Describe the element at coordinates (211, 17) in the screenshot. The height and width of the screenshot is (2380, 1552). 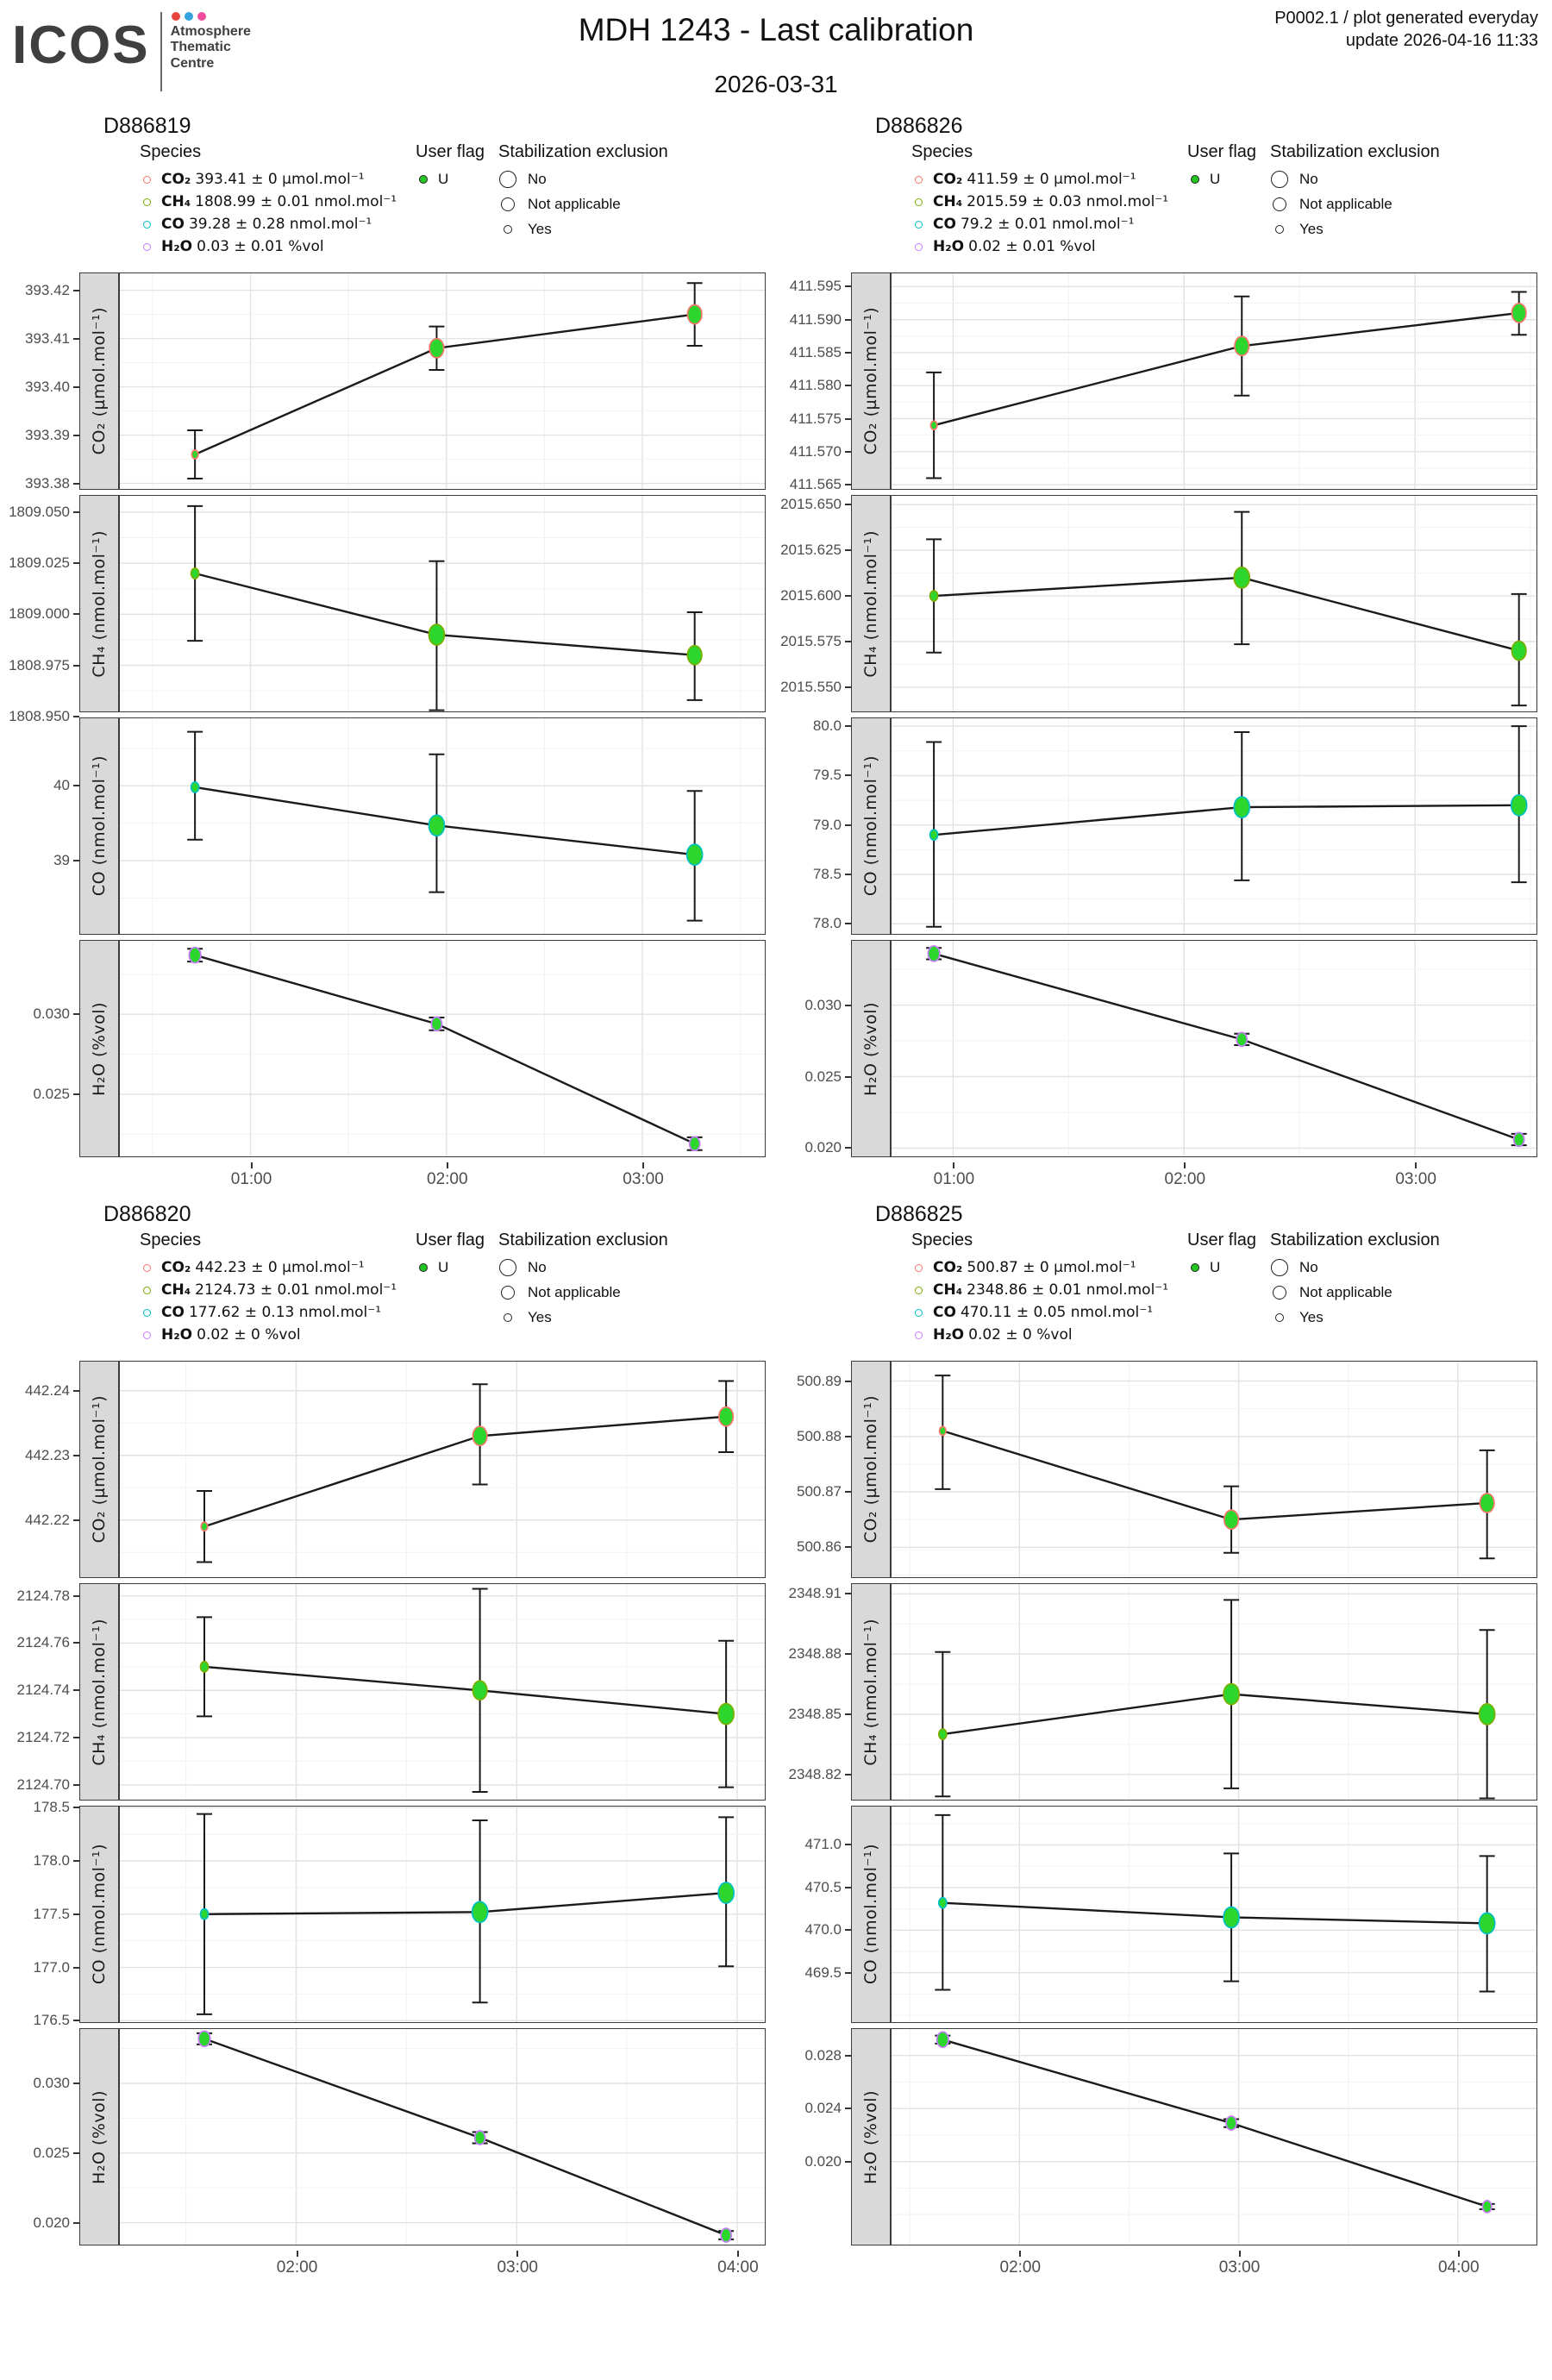
I see `logo-dots-icon` at that location.